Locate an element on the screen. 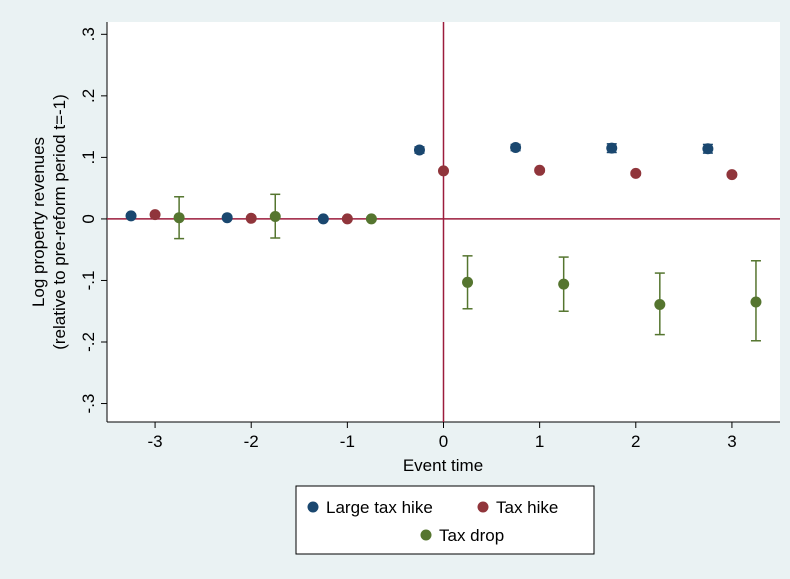 The image size is (790, 579). x-tick-label: 2 is located at coordinates (635, 441).